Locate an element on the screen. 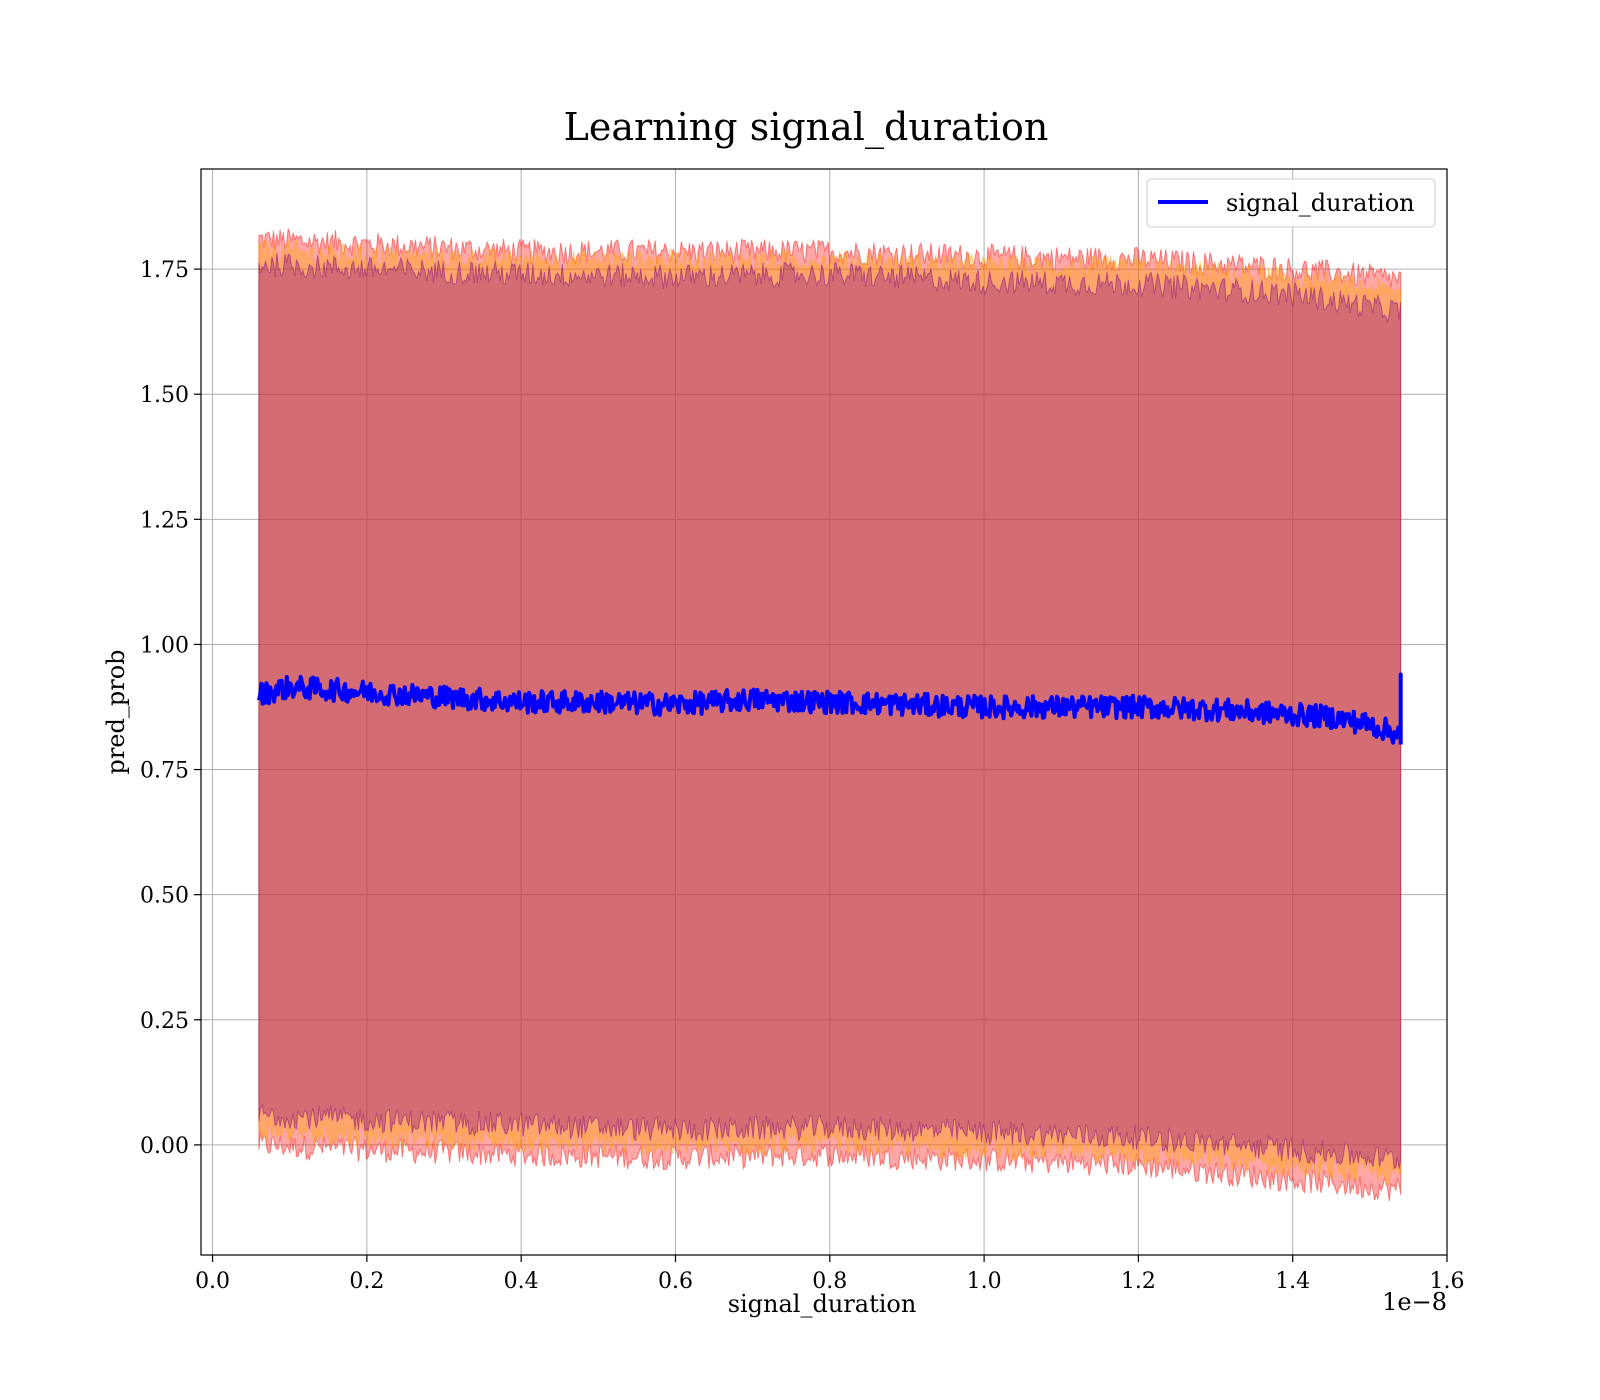 This screenshot has width=1600, height=1400. chart-title: Learning signal_duration is located at coordinates (806, 127).